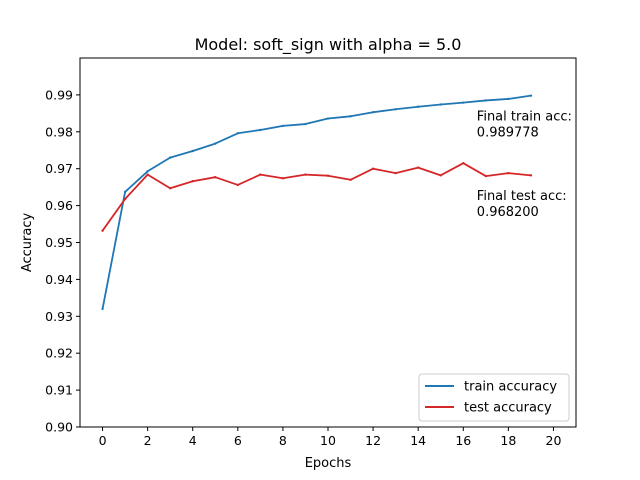 The width and height of the screenshot is (640, 480). Describe the element at coordinates (373, 440) in the screenshot. I see `x-tick-label: 12` at that location.